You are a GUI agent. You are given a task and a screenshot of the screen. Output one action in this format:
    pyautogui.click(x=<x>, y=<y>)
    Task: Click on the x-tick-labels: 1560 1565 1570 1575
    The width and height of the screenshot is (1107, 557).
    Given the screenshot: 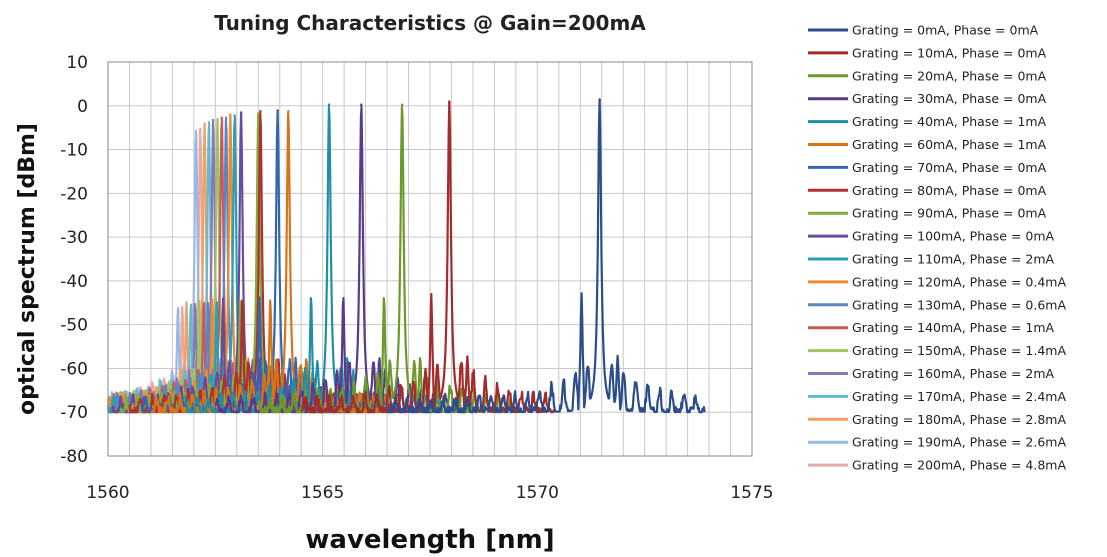 What is the action you would take?
    pyautogui.click(x=429, y=493)
    